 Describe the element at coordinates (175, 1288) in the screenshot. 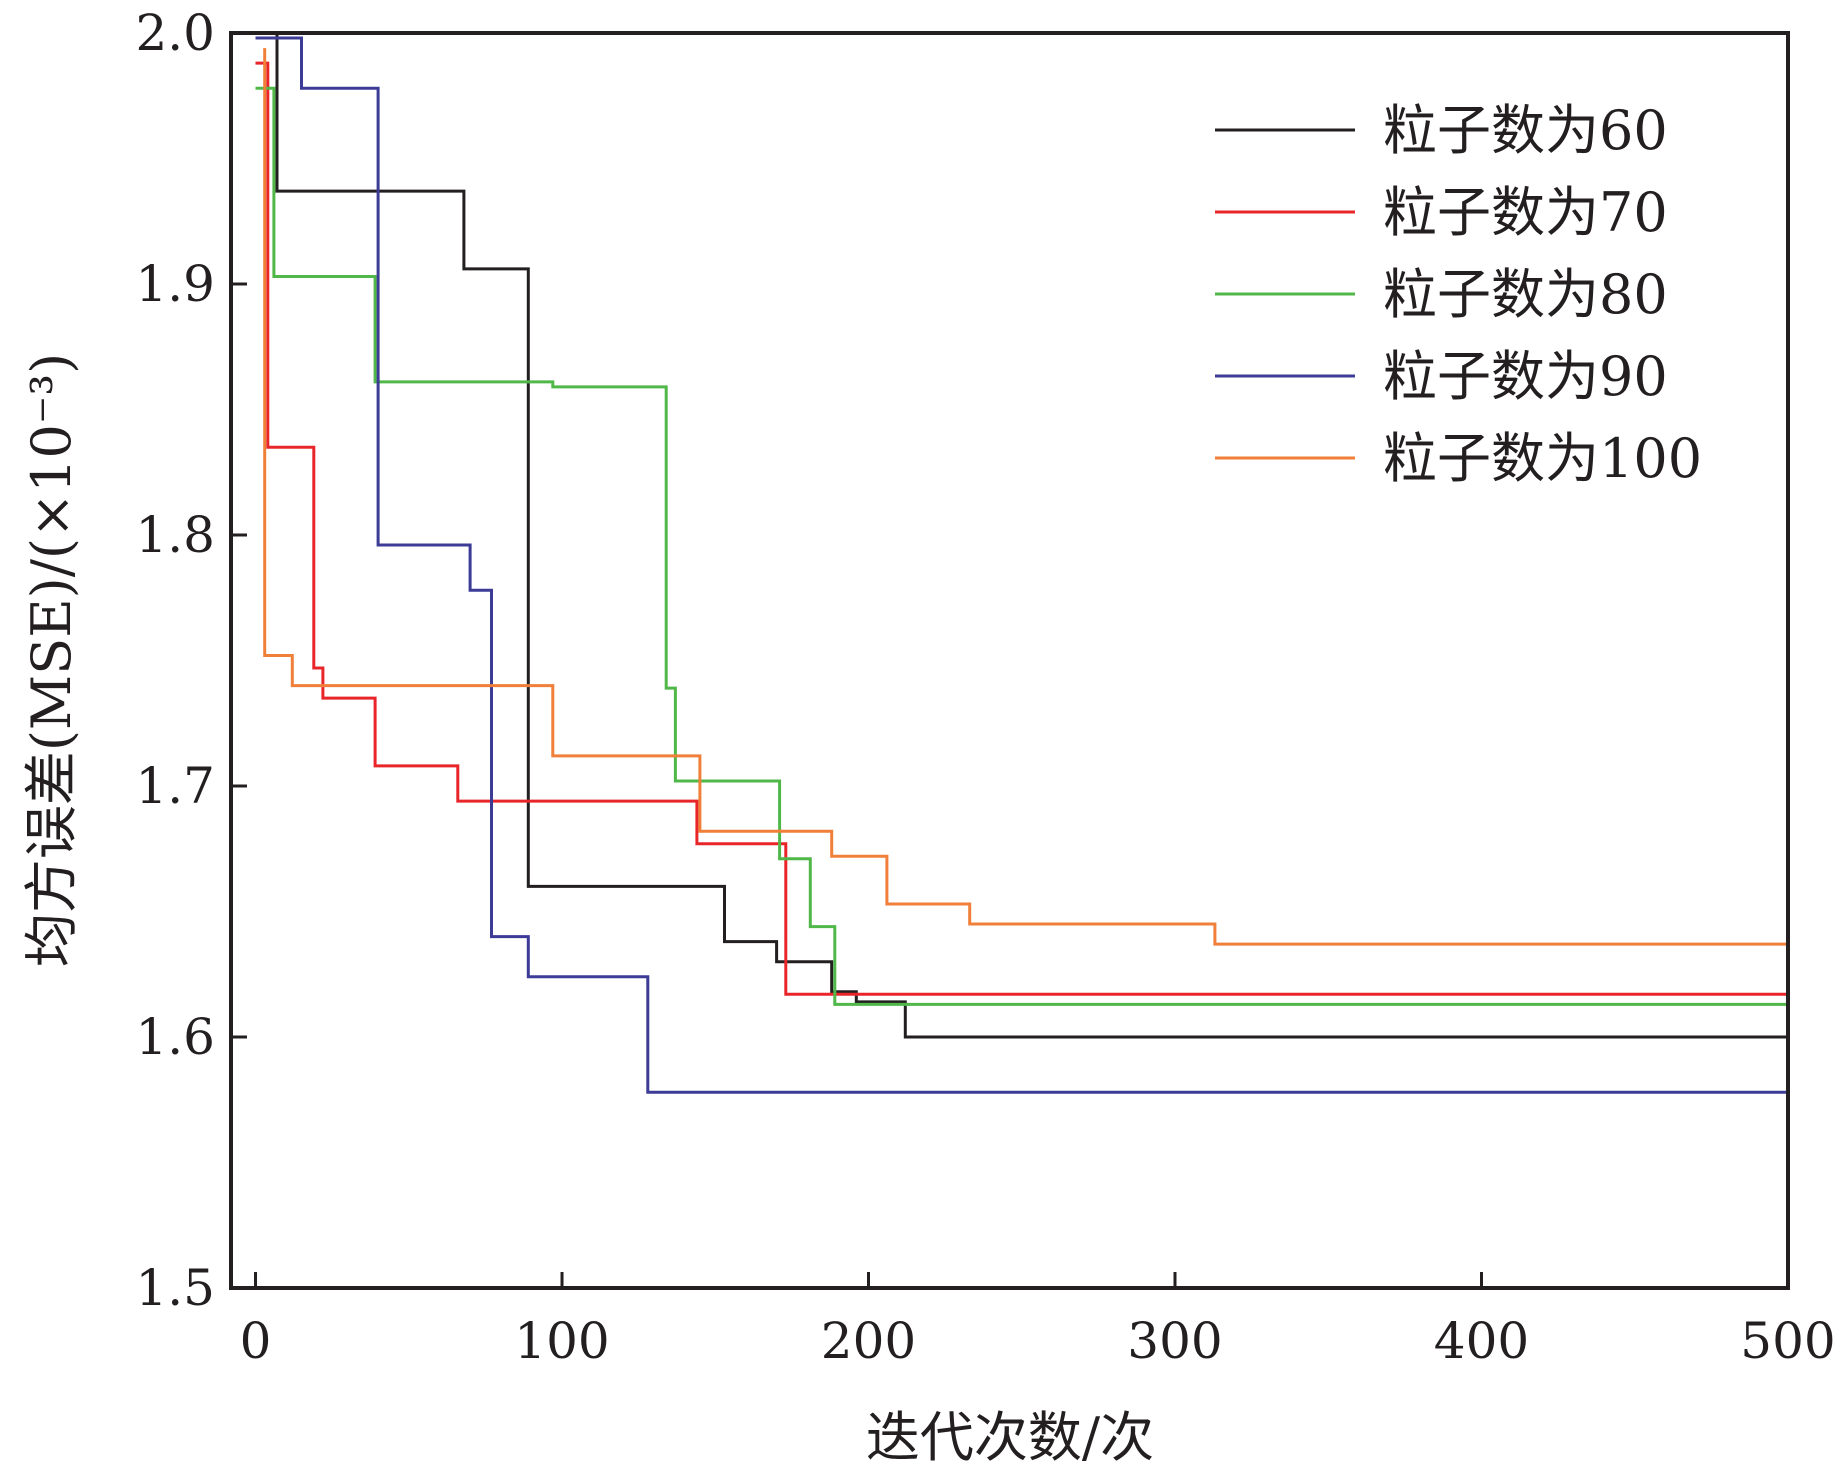

I see `y-tick-label: 1.5` at that location.